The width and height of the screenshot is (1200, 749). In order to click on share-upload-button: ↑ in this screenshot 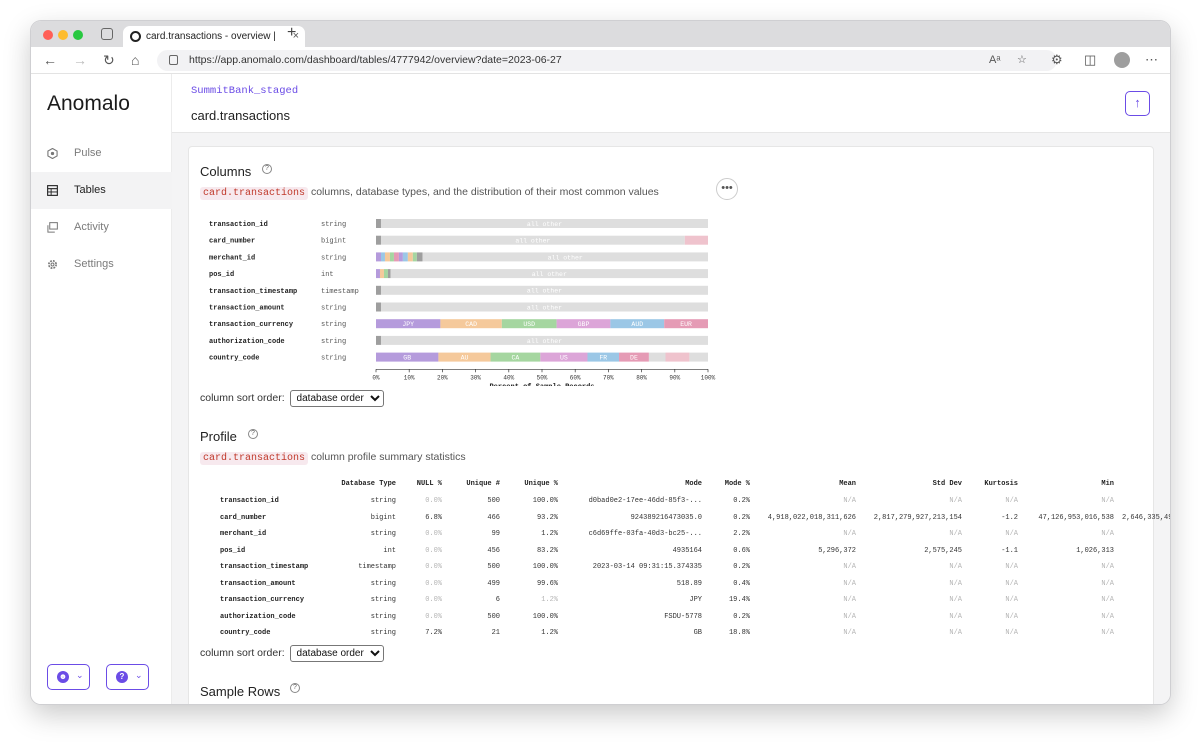, I will do `click(1137, 103)`.